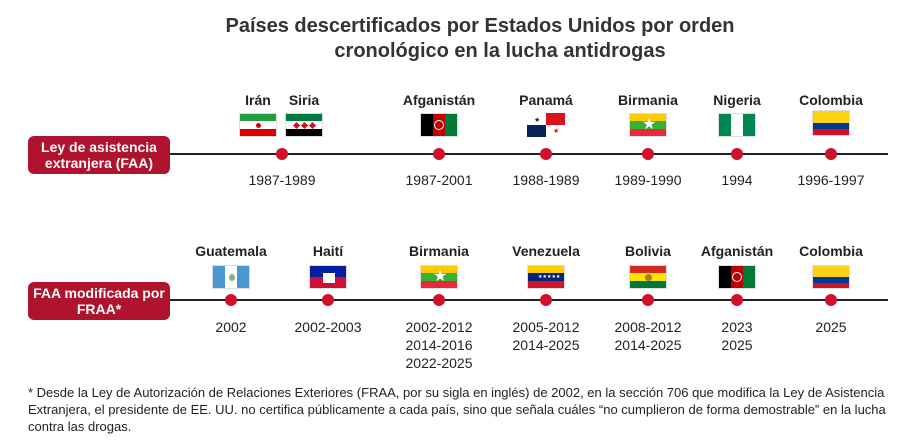 This screenshot has height=447, width=915. I want to click on years-label: 2002-2003, so click(328, 327).